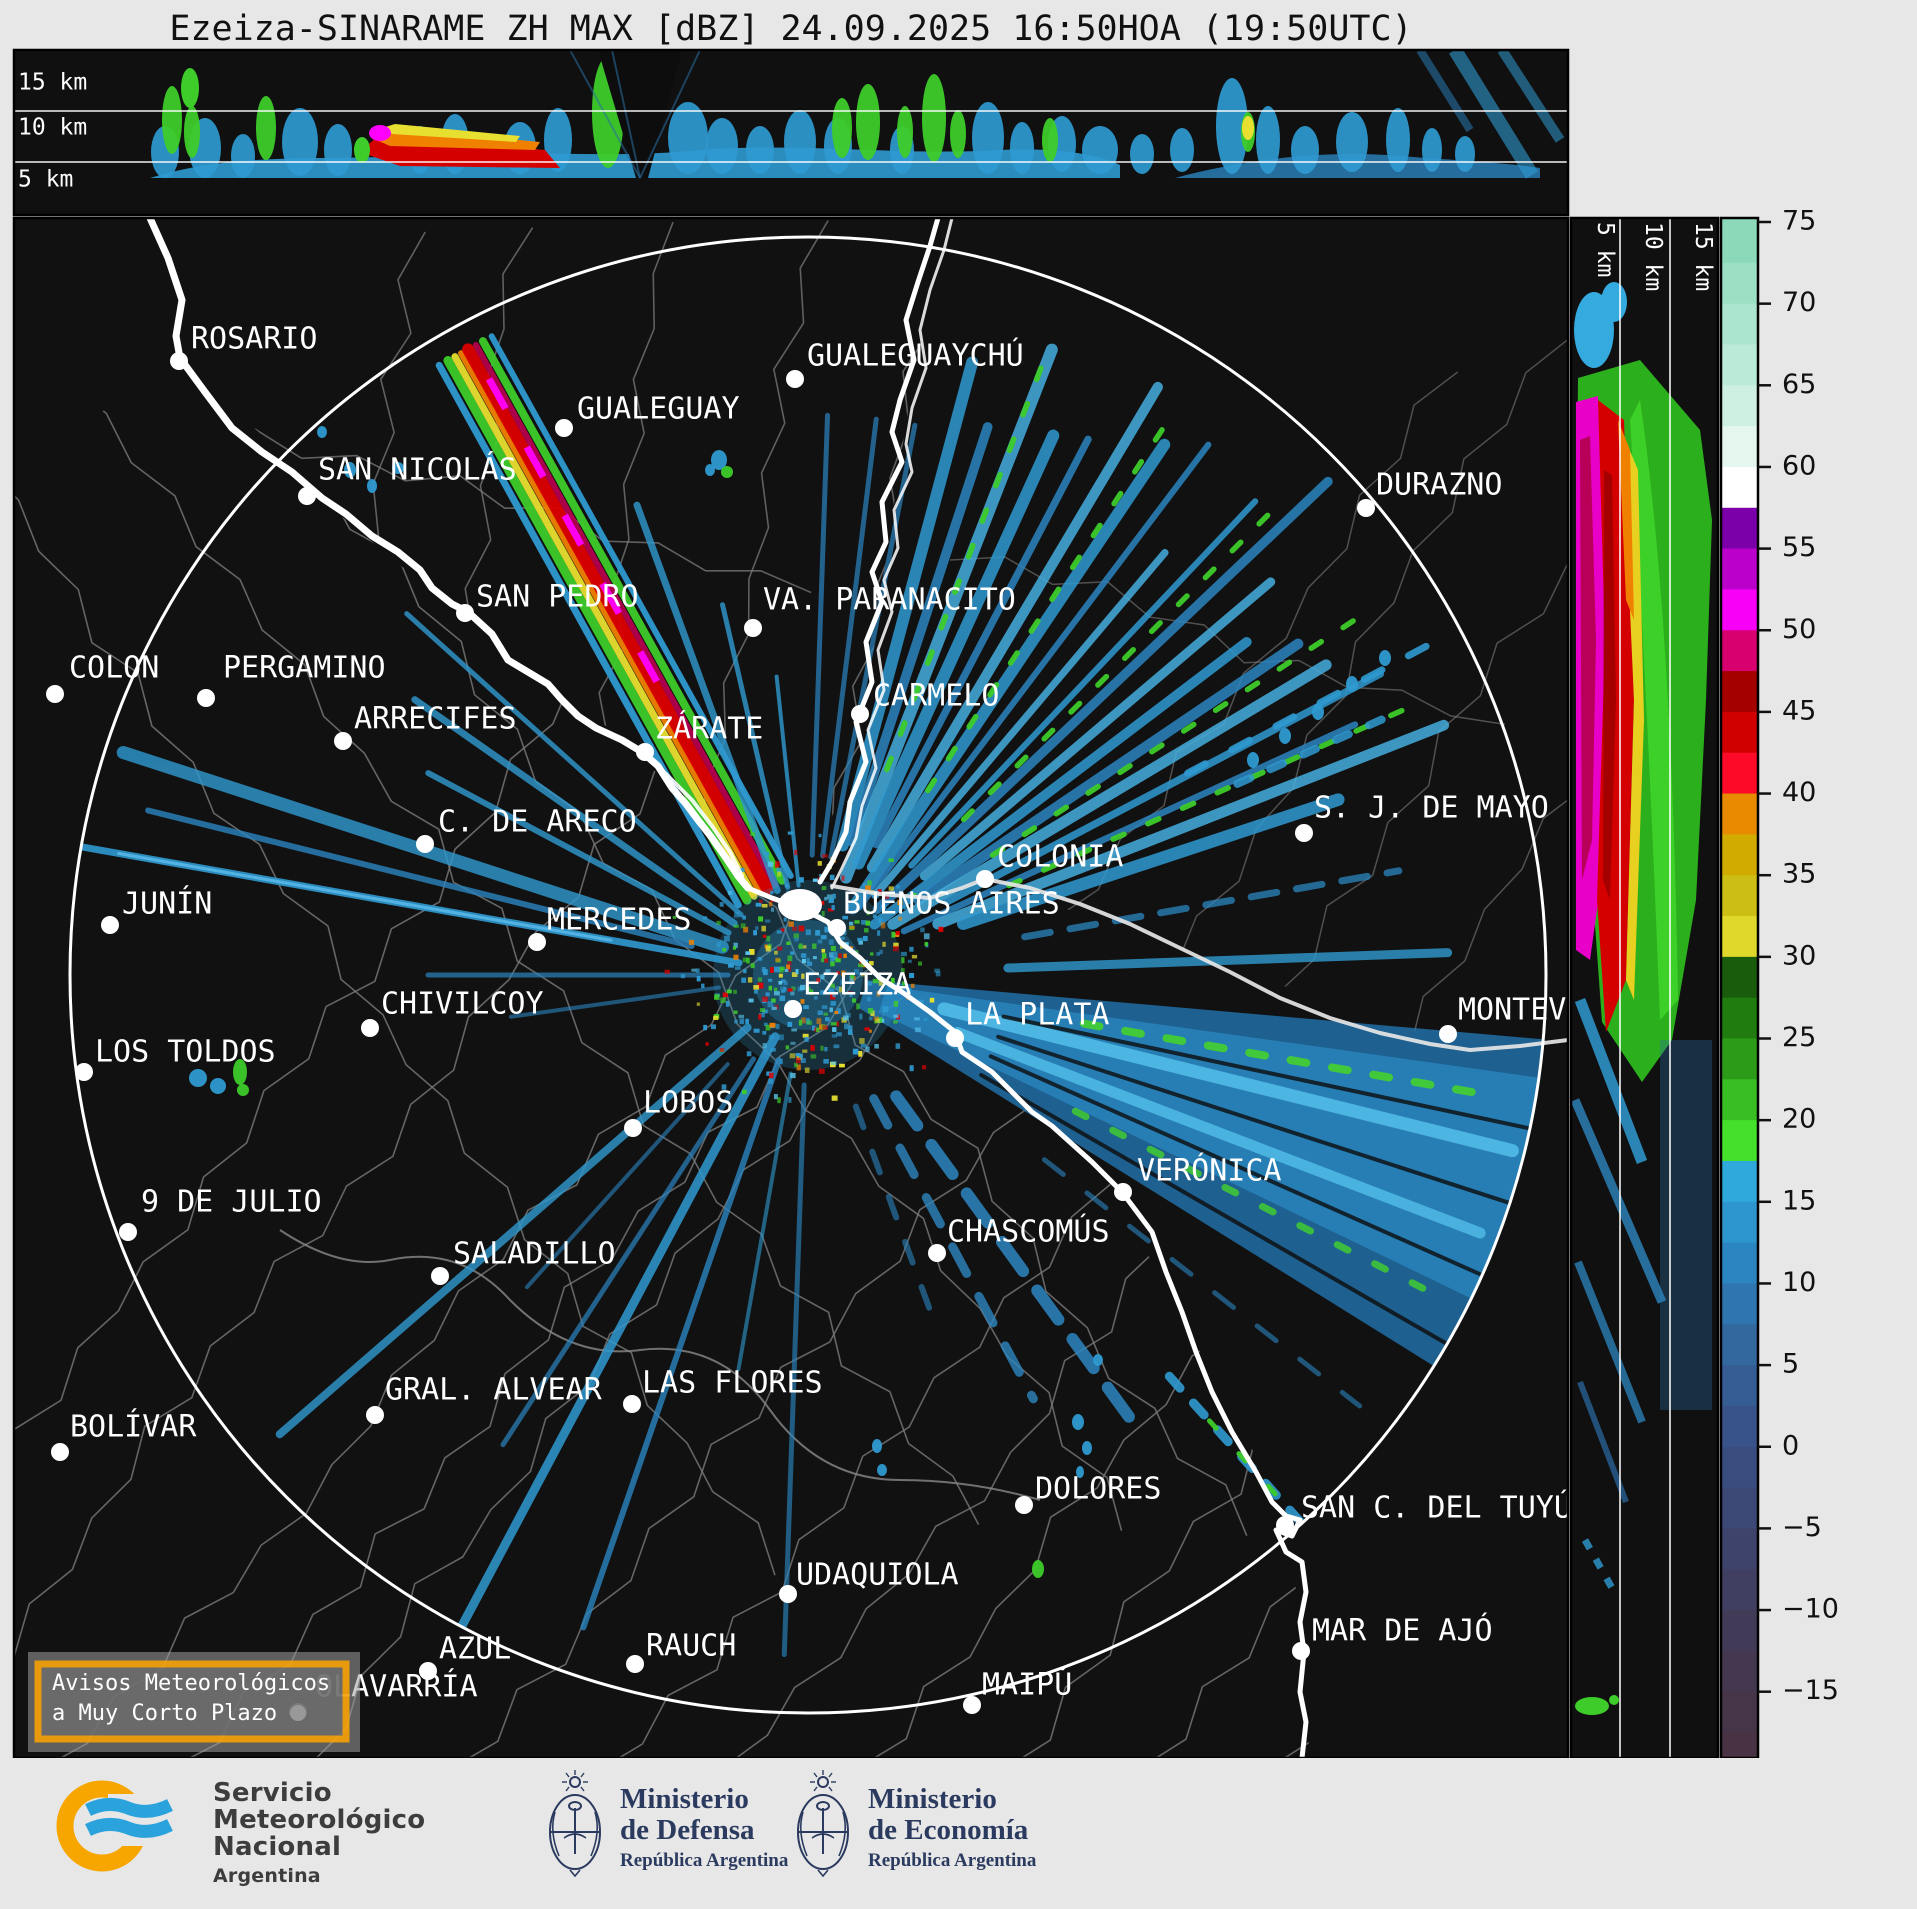 This screenshot has width=1917, height=1909. I want to click on city-marker: ARRECIFES, so click(425, 726).